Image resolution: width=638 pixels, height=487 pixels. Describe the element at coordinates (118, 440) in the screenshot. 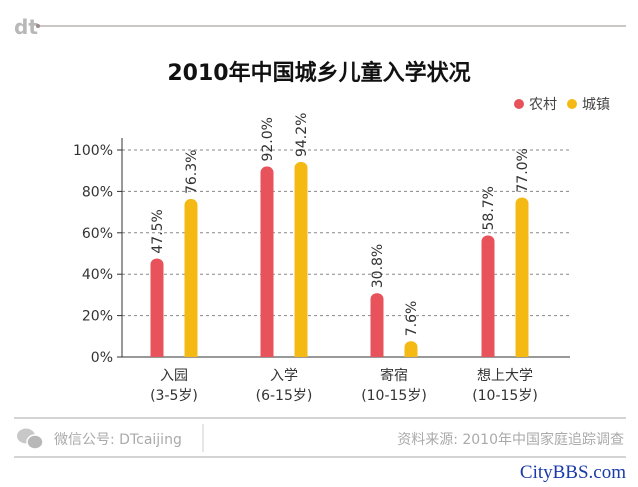

I see `wechat-account: 微信公号: DTcaijing` at that location.